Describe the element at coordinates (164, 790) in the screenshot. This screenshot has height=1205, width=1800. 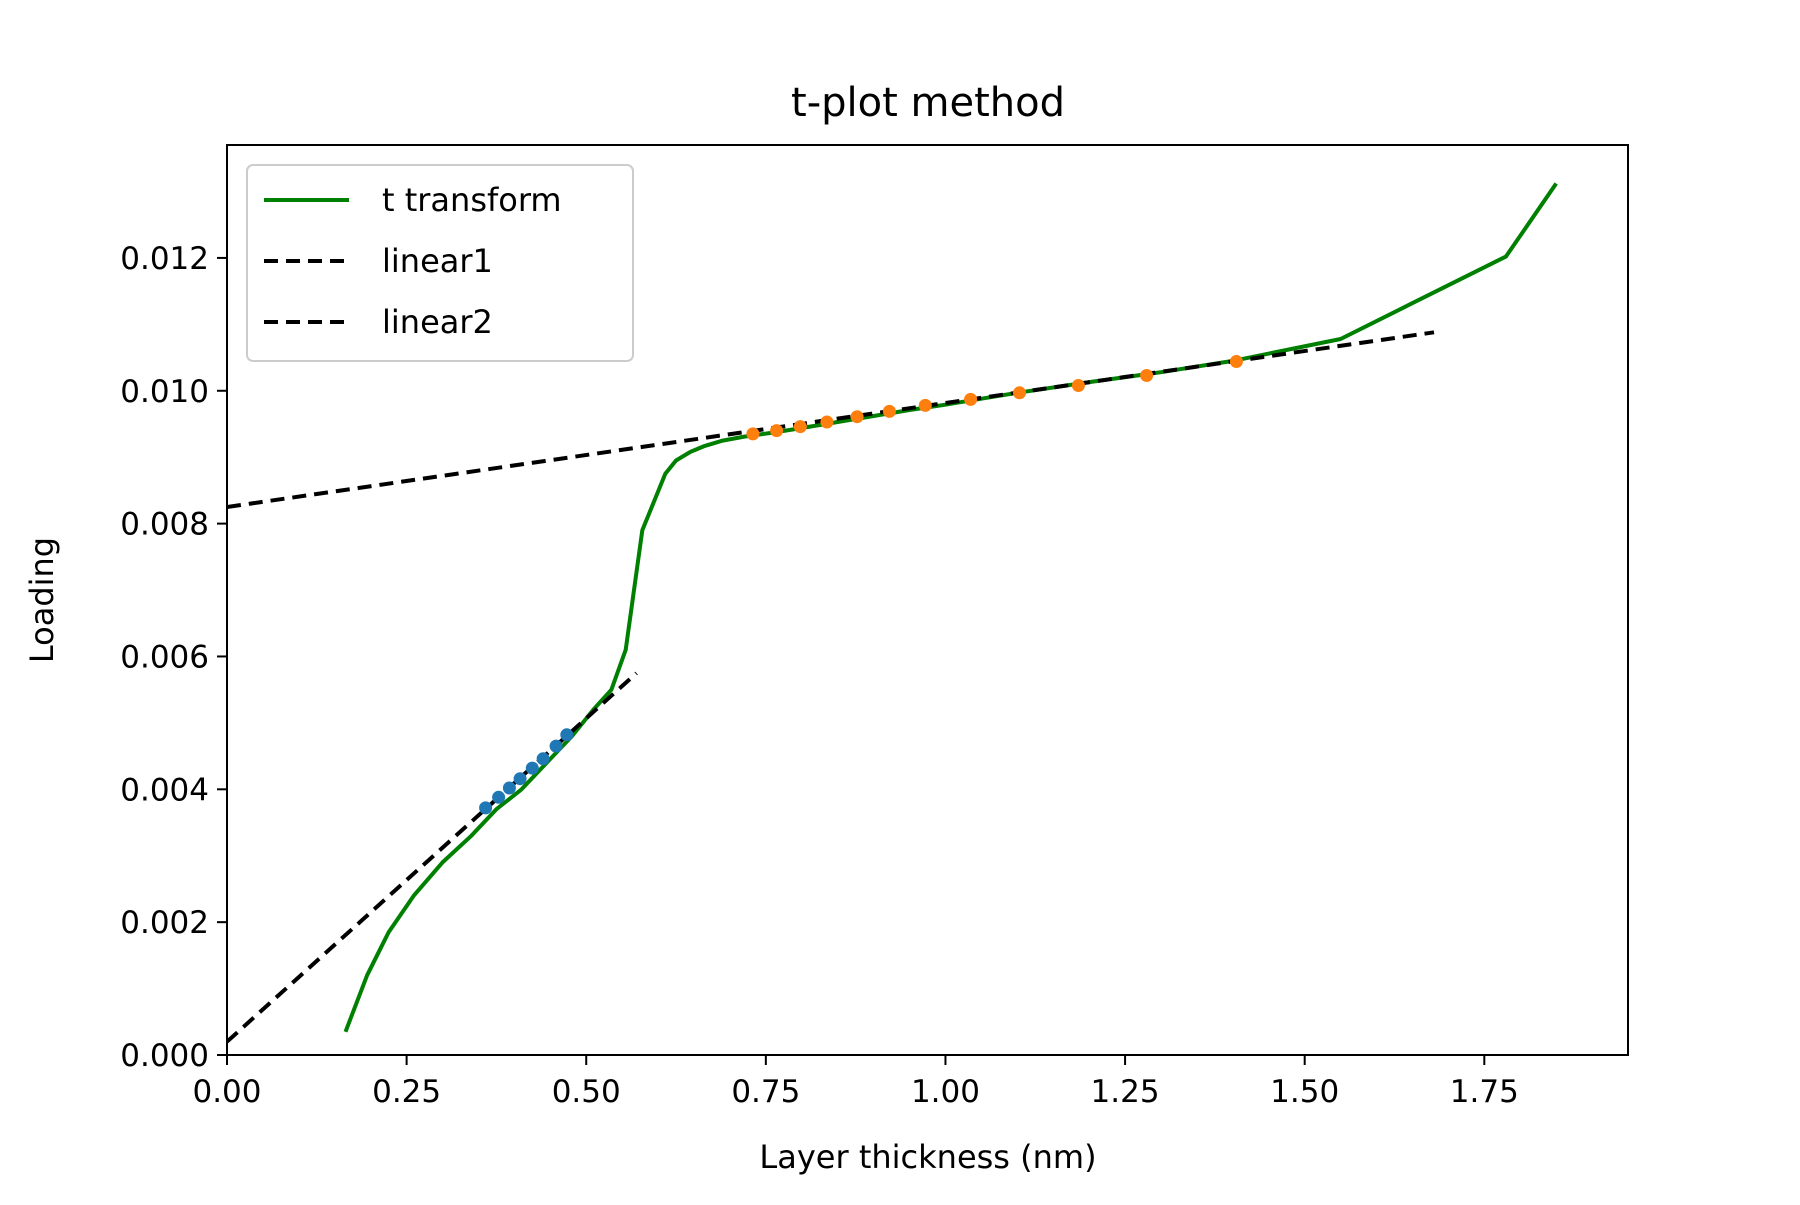
I see `y-tick-label-2: 0.004` at that location.